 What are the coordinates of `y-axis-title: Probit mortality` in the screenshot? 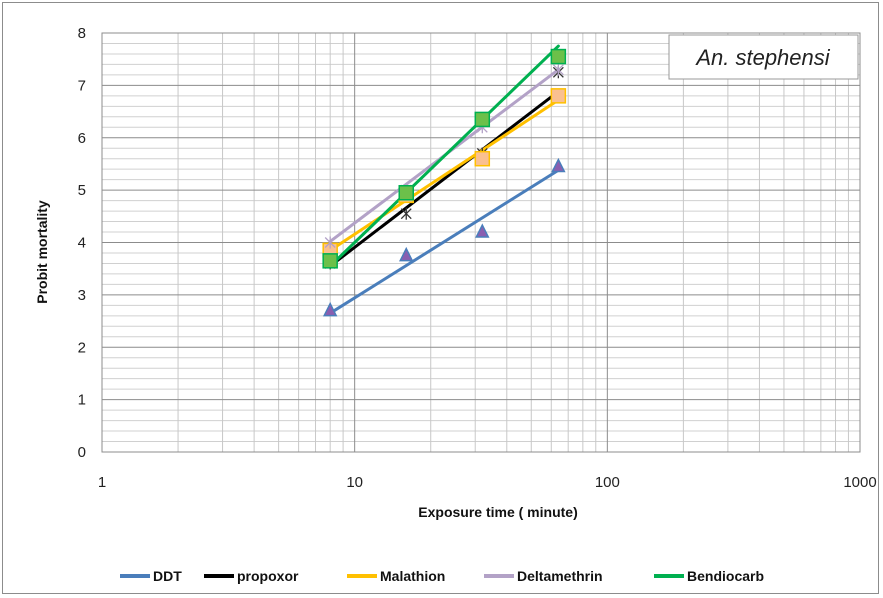 It's located at (42, 252).